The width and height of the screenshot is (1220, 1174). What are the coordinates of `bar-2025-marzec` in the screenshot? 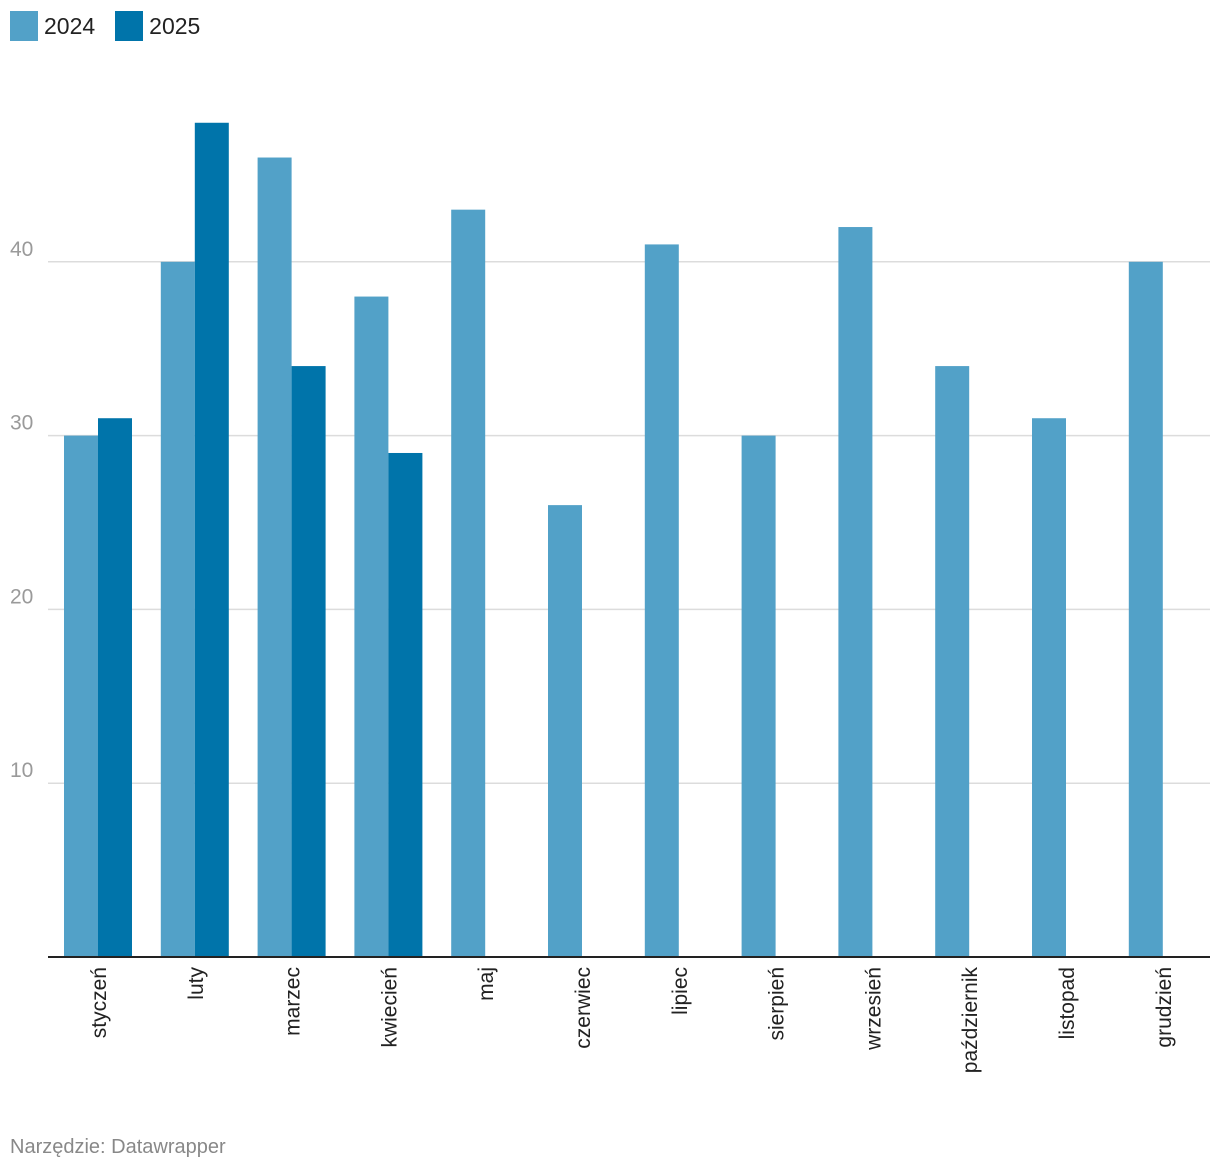 It's located at (308, 662).